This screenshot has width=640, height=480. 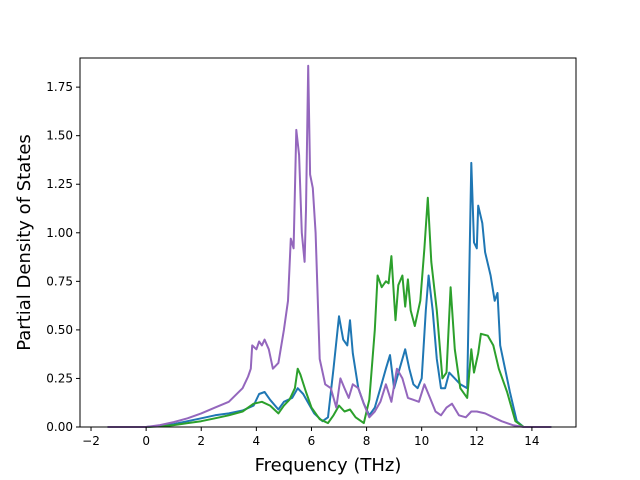 I want to click on y-tick-label: 1.50, so click(x=59, y=136).